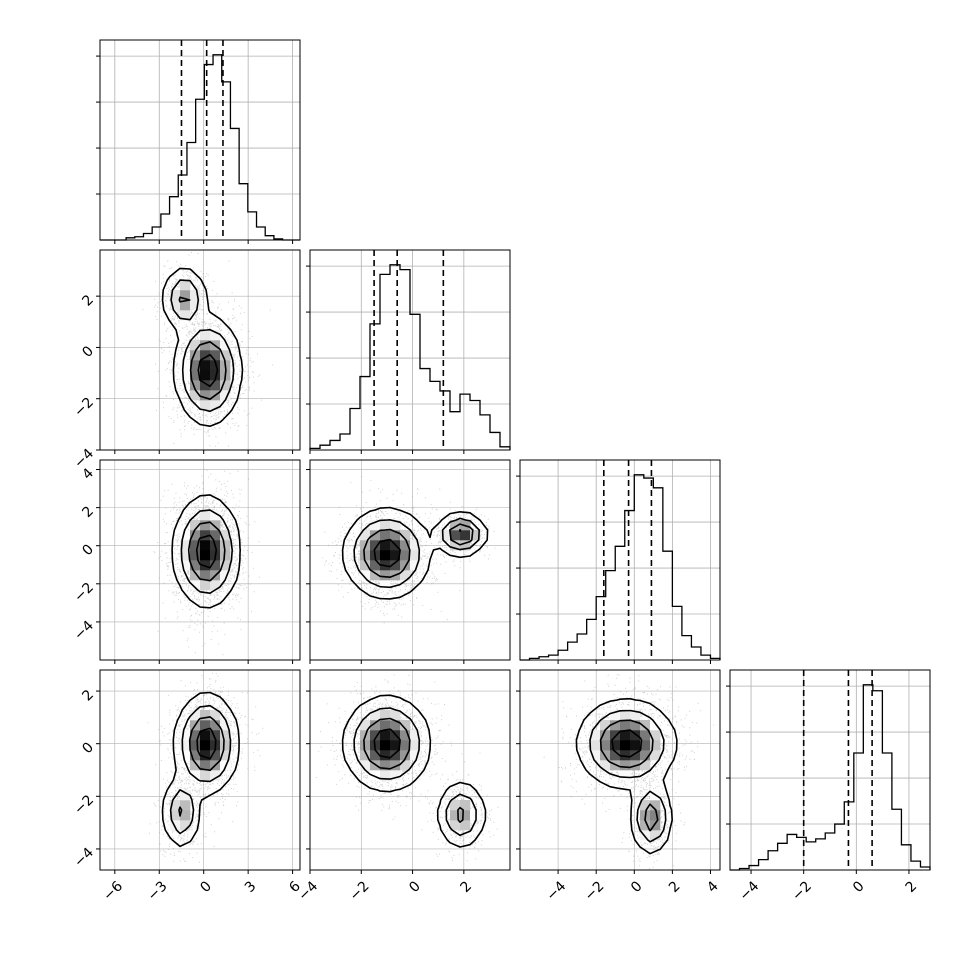 The width and height of the screenshot is (970, 970). What do you see at coordinates (410, 350) in the screenshot?
I see `panel-frame` at bounding box center [410, 350].